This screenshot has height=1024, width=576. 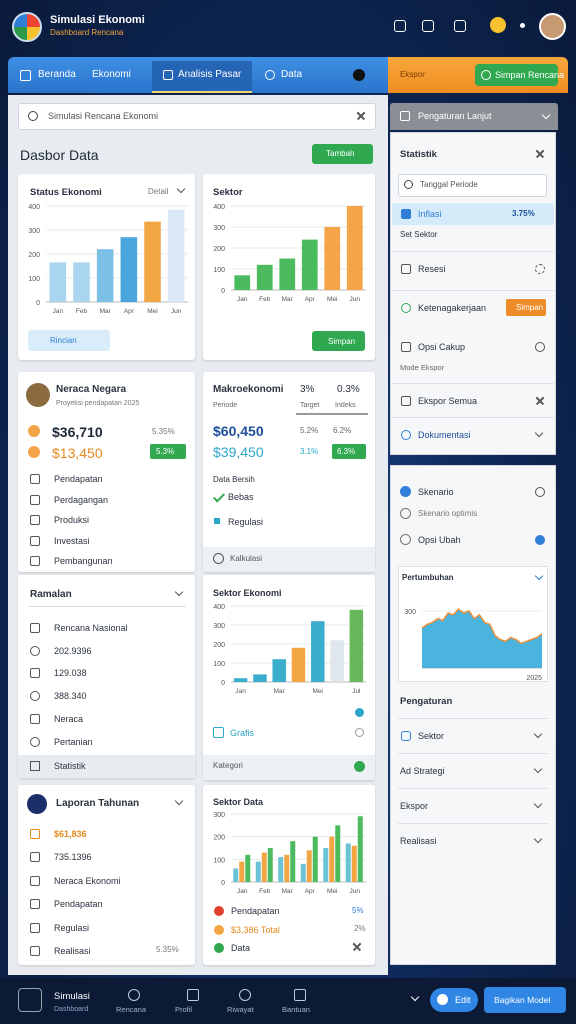 What do you see at coordinates (240, 1009) in the screenshot?
I see `footer-tab: Riwayat` at bounding box center [240, 1009].